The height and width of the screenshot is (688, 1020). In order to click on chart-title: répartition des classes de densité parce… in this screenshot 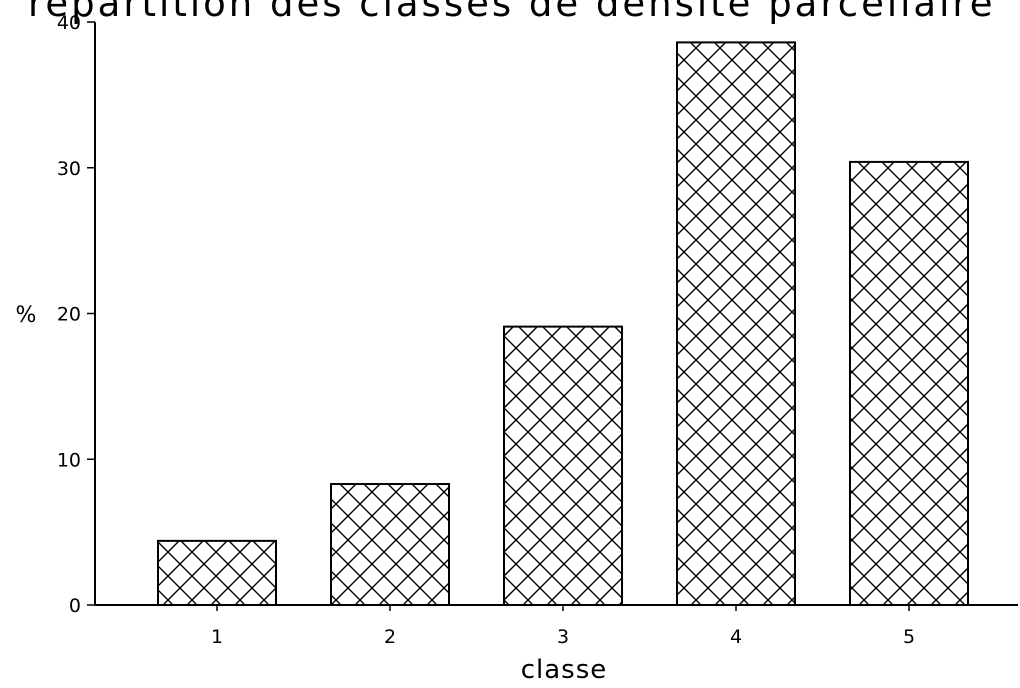, I will do `click(512, 12)`.